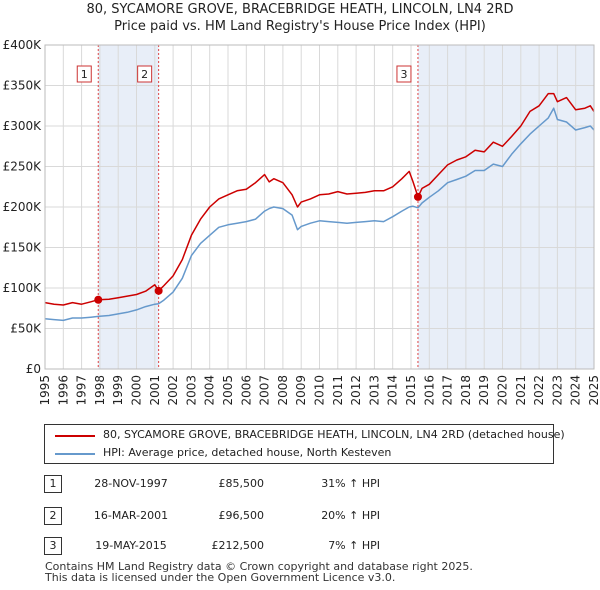 The height and width of the screenshot is (590, 600). Describe the element at coordinates (75, 436) in the screenshot. I see `legend-property-line` at that location.